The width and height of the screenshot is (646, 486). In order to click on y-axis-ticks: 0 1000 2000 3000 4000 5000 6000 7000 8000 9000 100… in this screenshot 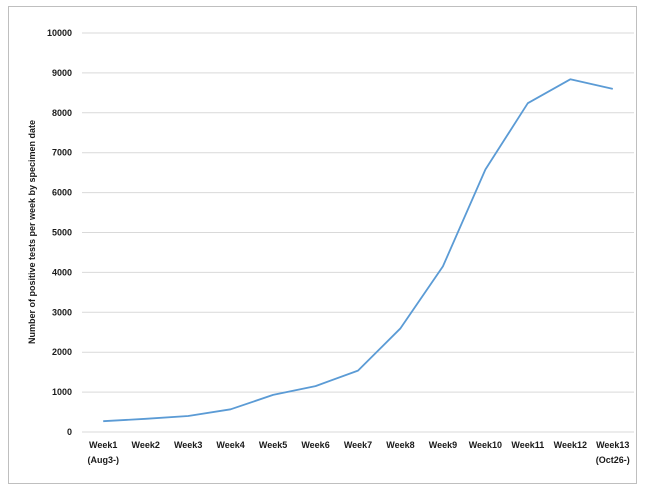, I will do `click(59, 232)`.